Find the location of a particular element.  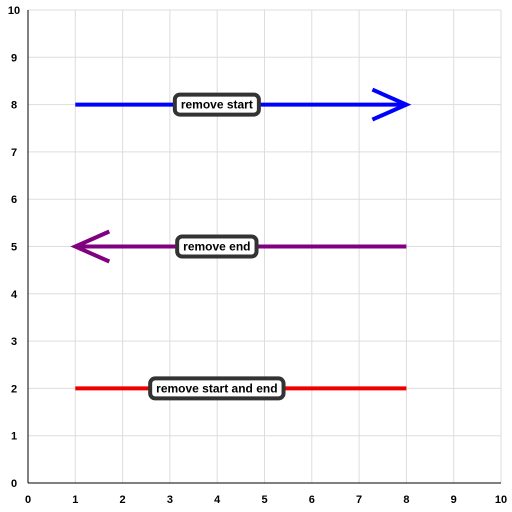

x-tick-label: 10 is located at coordinates (501, 500).